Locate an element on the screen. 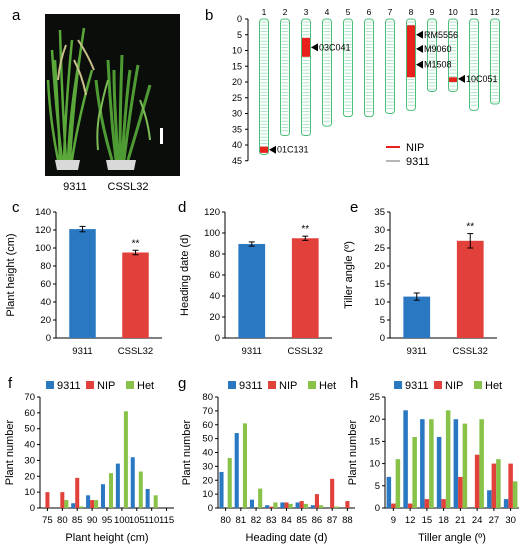  x-tick-label: 88 is located at coordinates (347, 520).